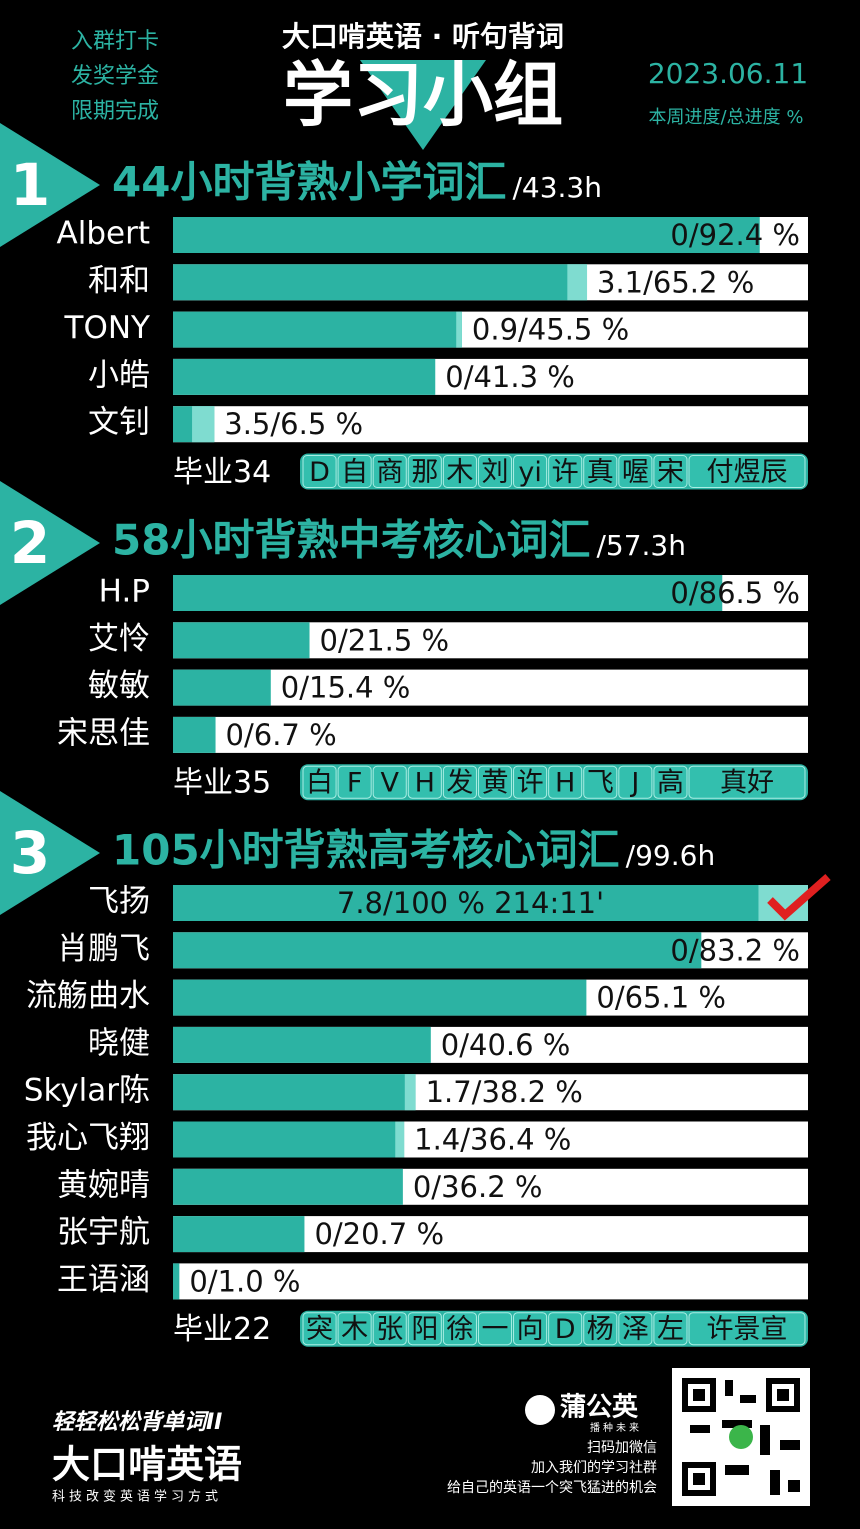 This screenshot has height=1529, width=860. I want to click on graduate-name: 突, so click(319, 1329).